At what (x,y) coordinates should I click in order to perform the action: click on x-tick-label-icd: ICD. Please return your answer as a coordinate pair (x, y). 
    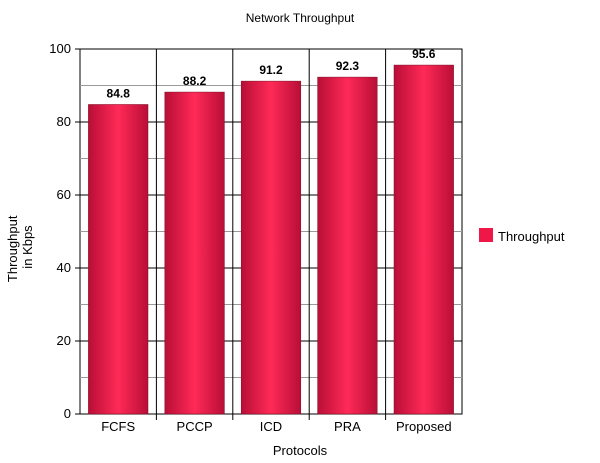
    Looking at the image, I should click on (271, 426).